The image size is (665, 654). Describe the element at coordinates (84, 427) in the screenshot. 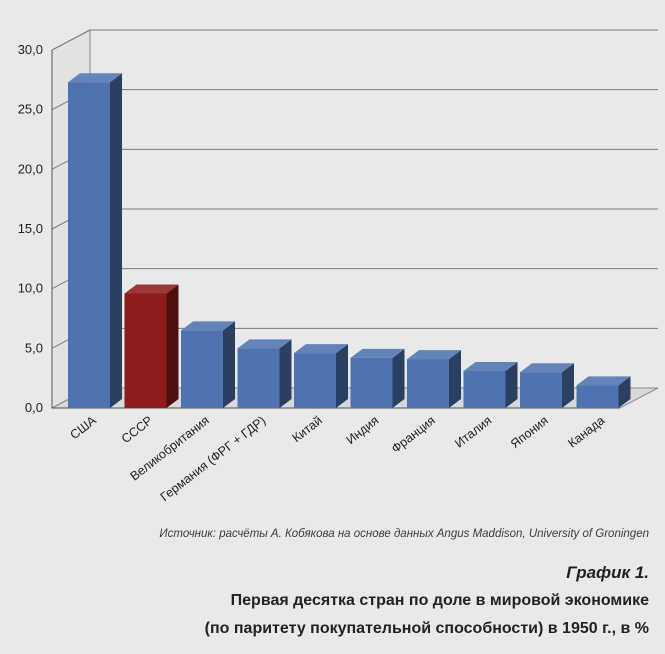

I see `x-tick-label: США` at that location.